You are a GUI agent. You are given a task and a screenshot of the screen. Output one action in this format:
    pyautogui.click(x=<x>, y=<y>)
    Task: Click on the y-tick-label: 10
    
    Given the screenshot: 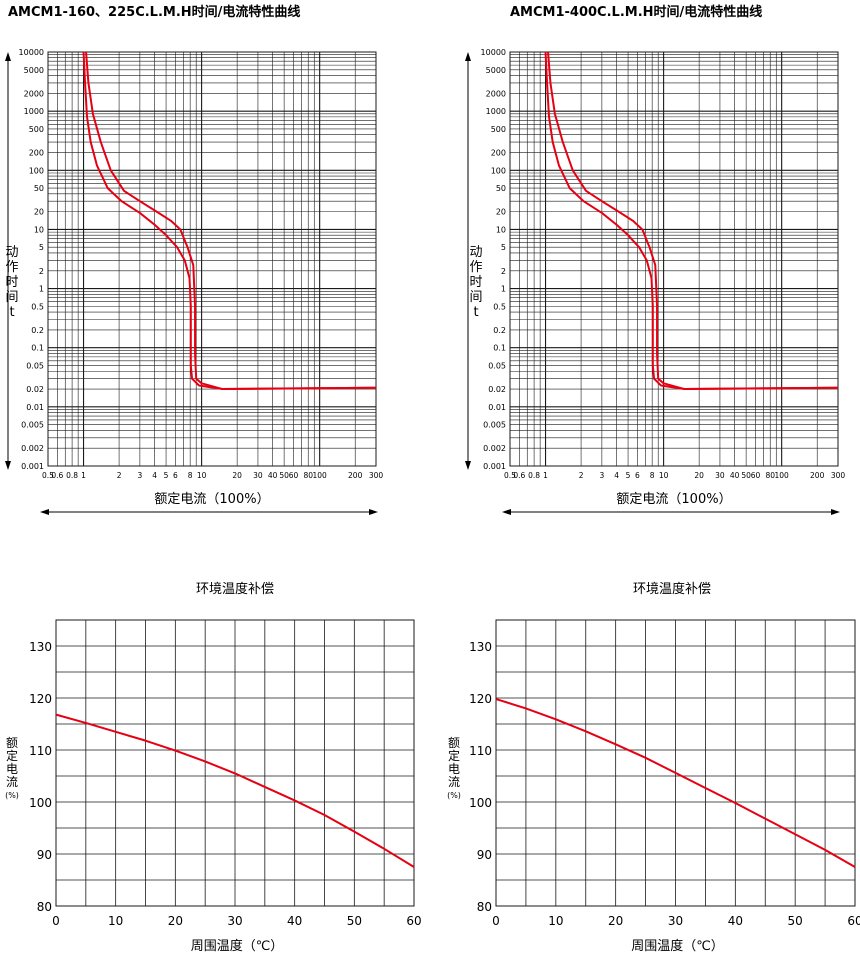 What is the action you would take?
    pyautogui.click(x=39, y=229)
    